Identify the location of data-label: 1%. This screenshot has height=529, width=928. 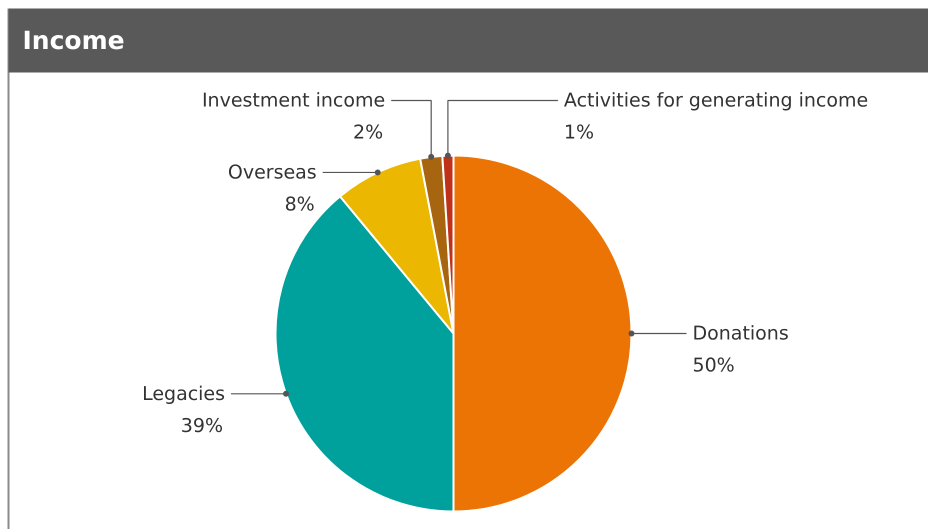
(579, 133).